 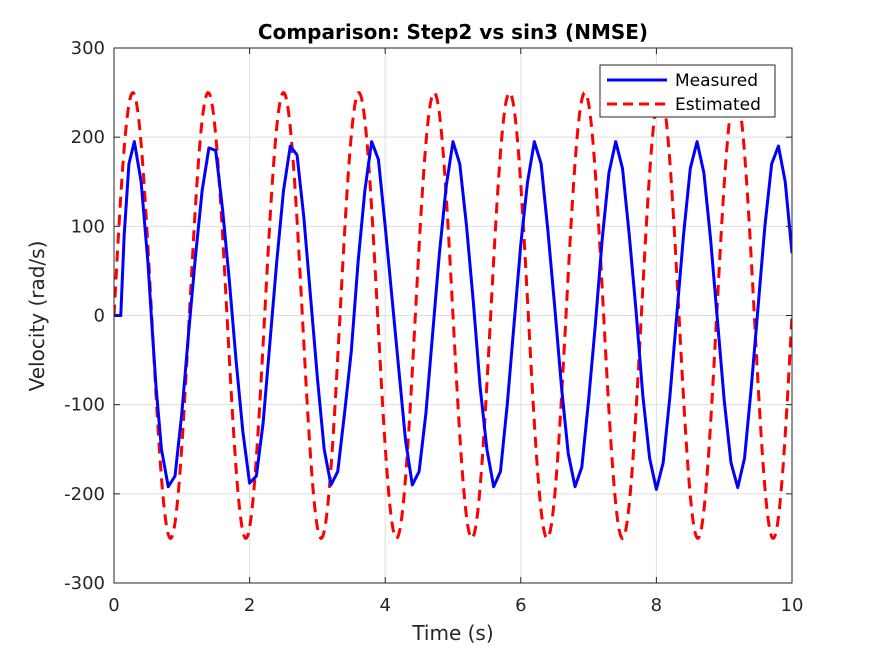 I want to click on legend-box, so click(x=687, y=91).